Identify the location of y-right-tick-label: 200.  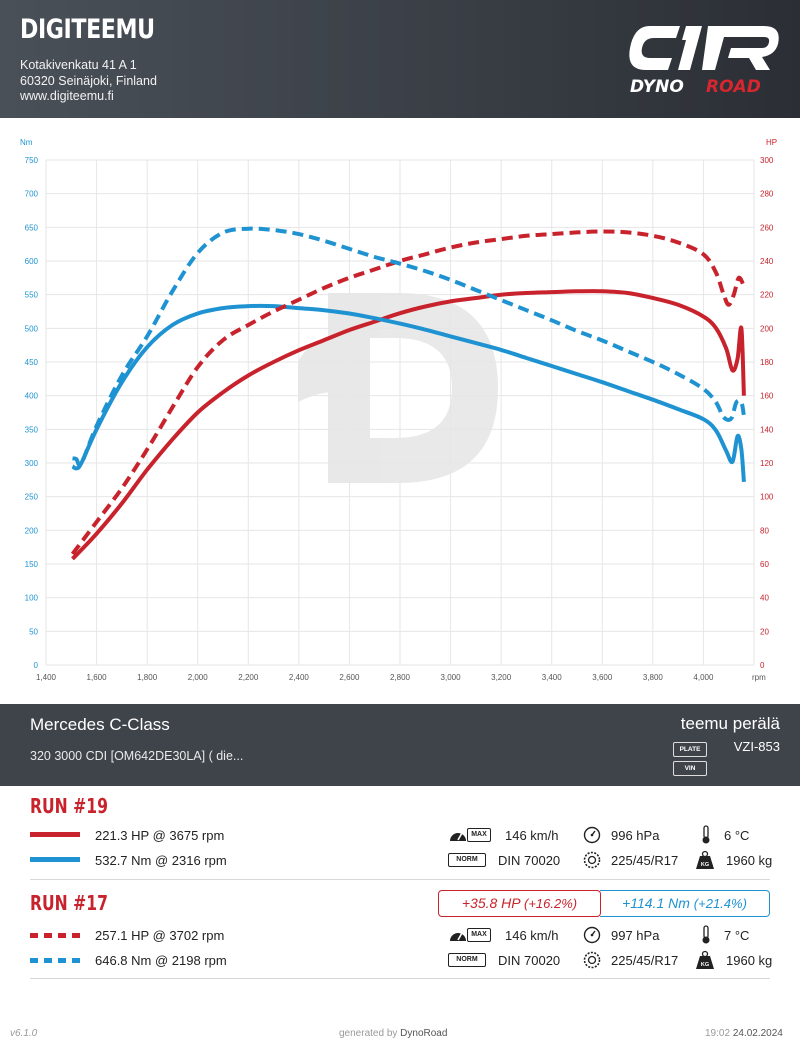
(767, 328).